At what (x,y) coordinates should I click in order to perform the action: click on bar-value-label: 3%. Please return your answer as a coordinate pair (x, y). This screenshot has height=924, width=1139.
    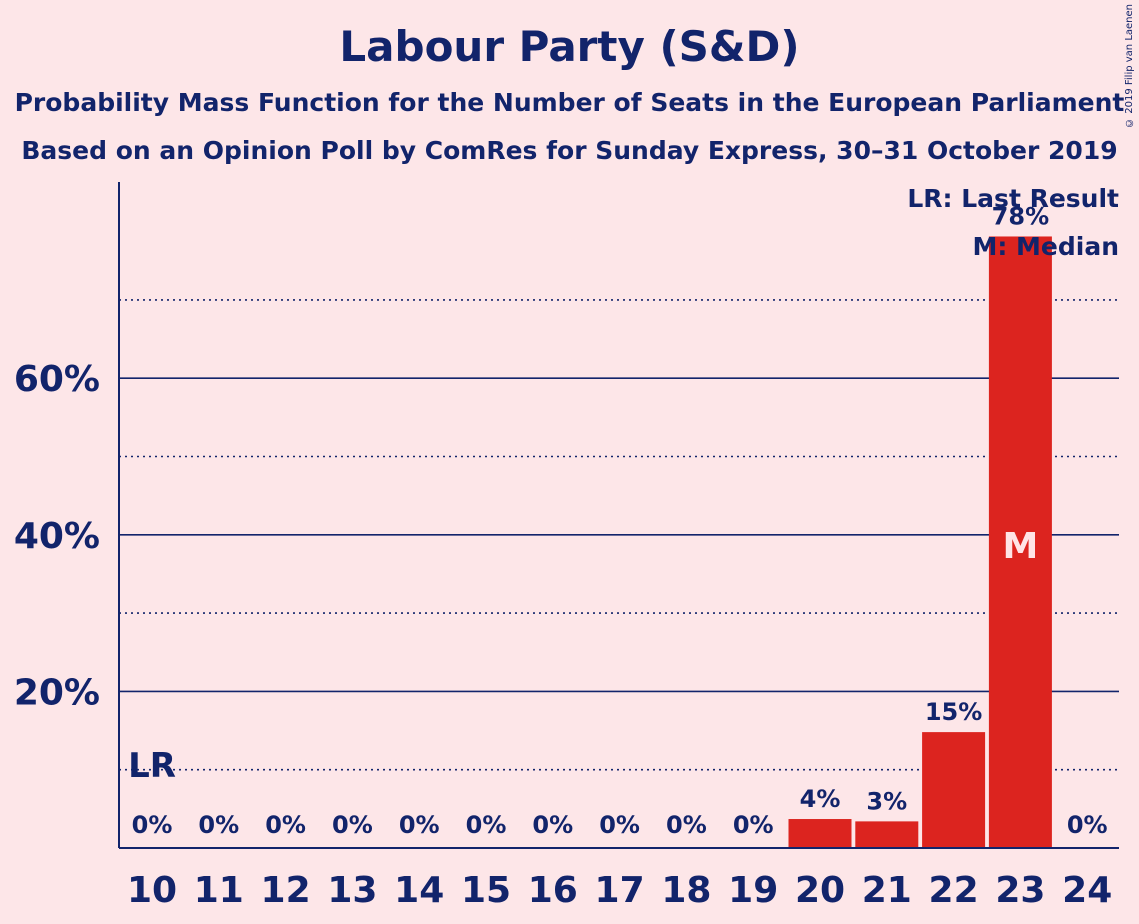
    Looking at the image, I should click on (886, 801).